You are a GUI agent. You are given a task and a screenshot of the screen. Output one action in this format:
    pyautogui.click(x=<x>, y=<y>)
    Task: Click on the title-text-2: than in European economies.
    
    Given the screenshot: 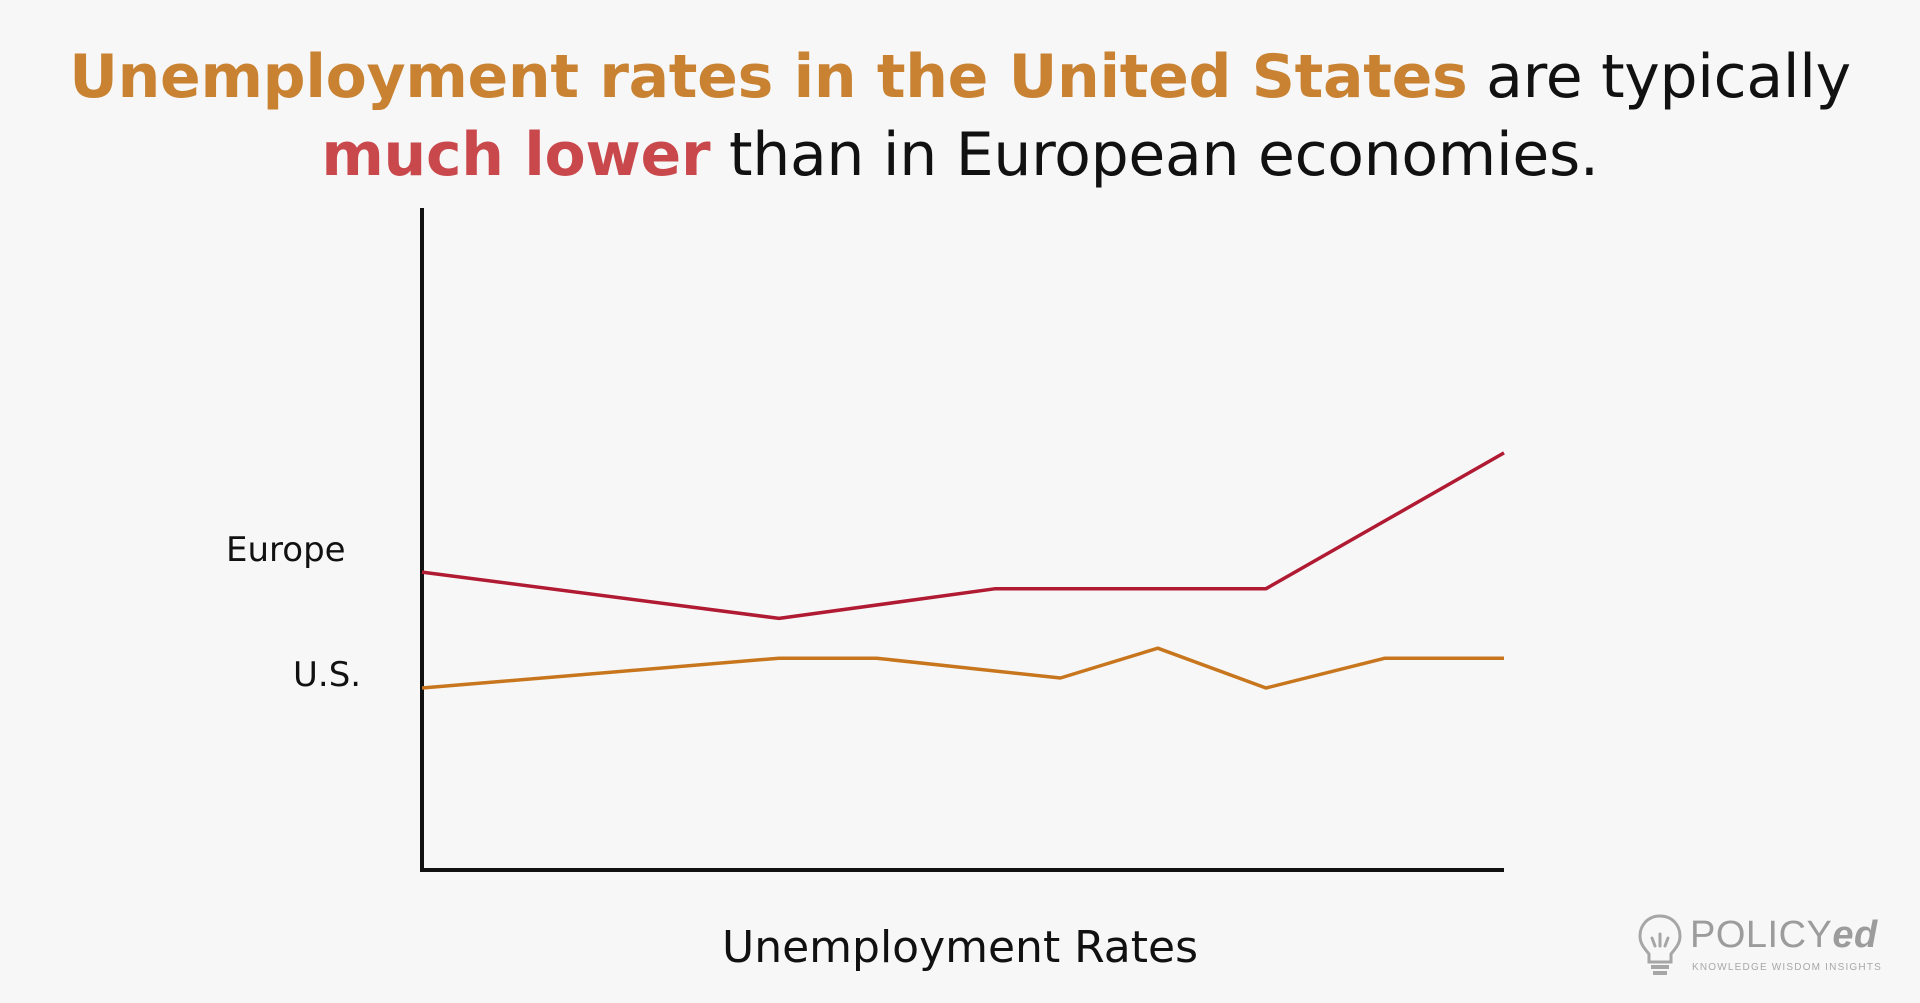 What is the action you would take?
    pyautogui.click(x=1154, y=155)
    